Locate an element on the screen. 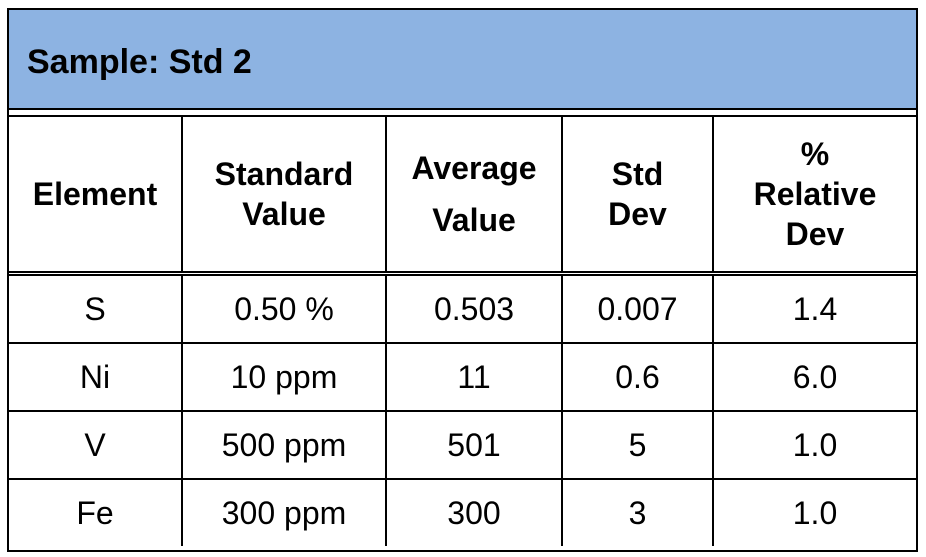  cell-average-value: 300 is located at coordinates (474, 512).